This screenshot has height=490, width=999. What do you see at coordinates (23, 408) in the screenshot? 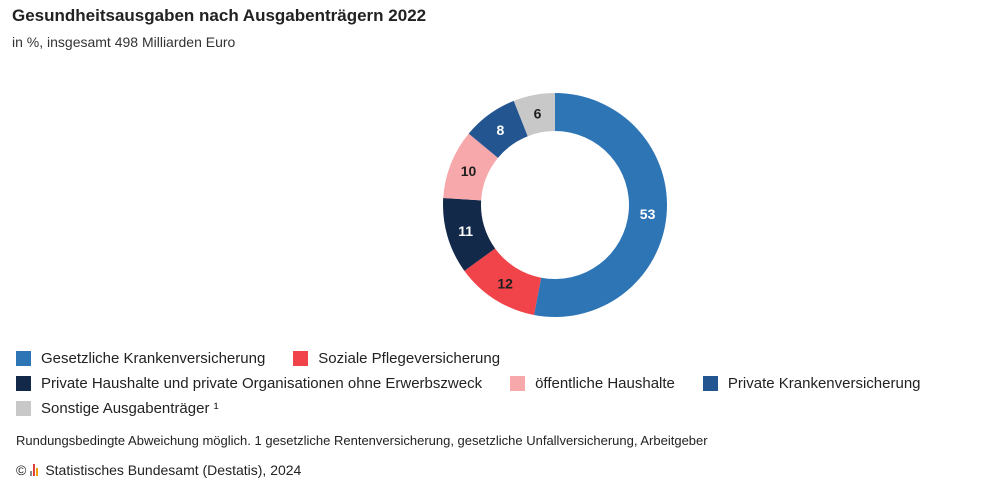
I see `legend-swatch-sonstige` at bounding box center [23, 408].